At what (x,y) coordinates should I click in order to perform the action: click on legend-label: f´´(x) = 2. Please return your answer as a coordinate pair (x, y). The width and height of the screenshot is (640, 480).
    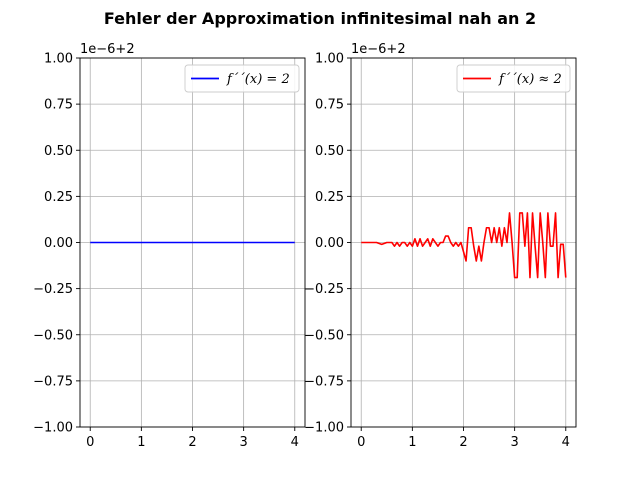
    Looking at the image, I should click on (258, 79).